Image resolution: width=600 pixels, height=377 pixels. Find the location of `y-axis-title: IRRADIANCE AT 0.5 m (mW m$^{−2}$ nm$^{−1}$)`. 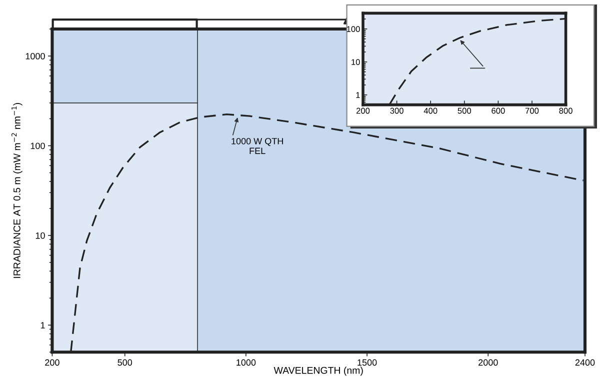

y-axis-title: IRRADIANCE AT 0.5 m (mW m$^{−2}$ nm$^{−1}$) is located at coordinates (17, 190).